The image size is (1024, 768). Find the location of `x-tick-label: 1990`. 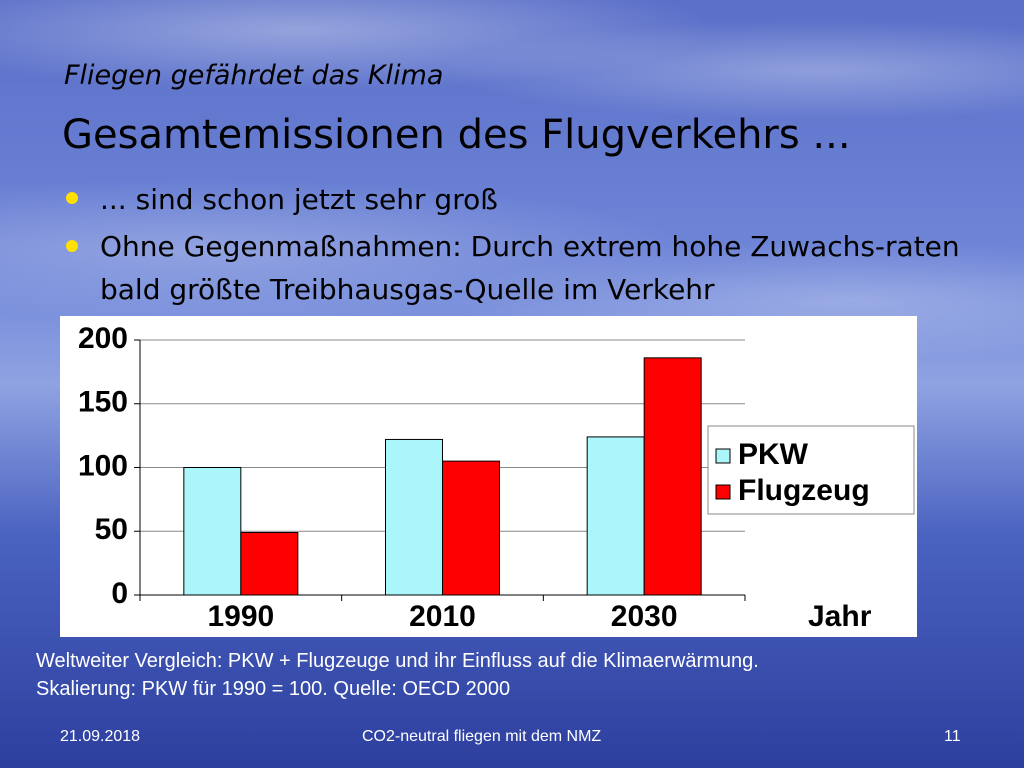

x-tick-label: 1990 is located at coordinates (240, 616).